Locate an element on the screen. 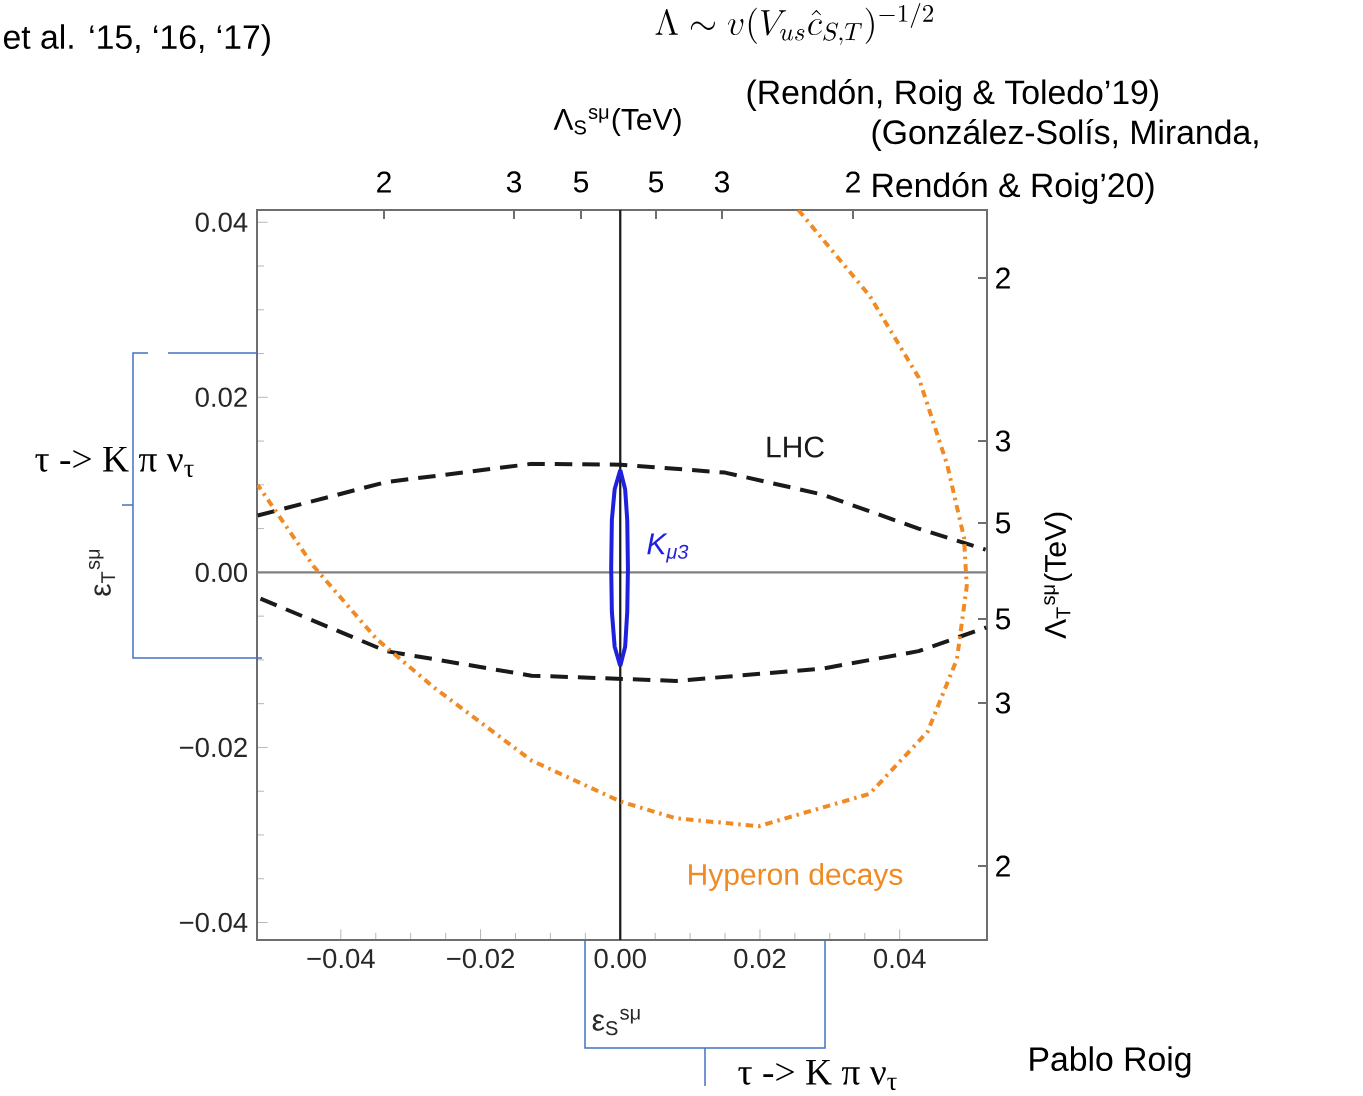 This screenshot has height=1096, width=1363. text: et al. ‘15, ‘16, ‘17) is located at coordinates (136, 40).